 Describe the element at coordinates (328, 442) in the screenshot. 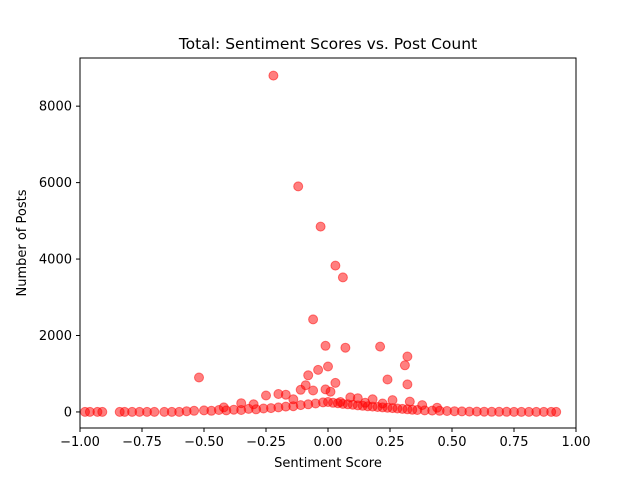

I see `x-tick-label-4: 0.00` at that location.